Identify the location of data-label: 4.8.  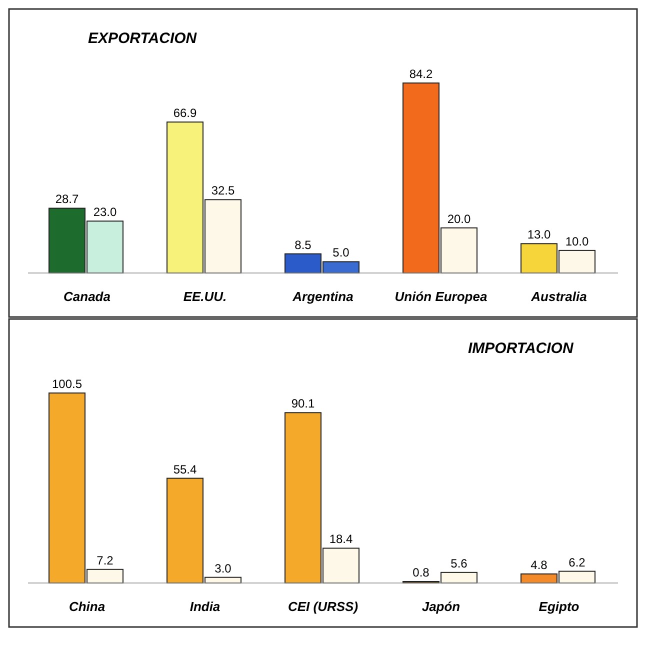
(539, 565).